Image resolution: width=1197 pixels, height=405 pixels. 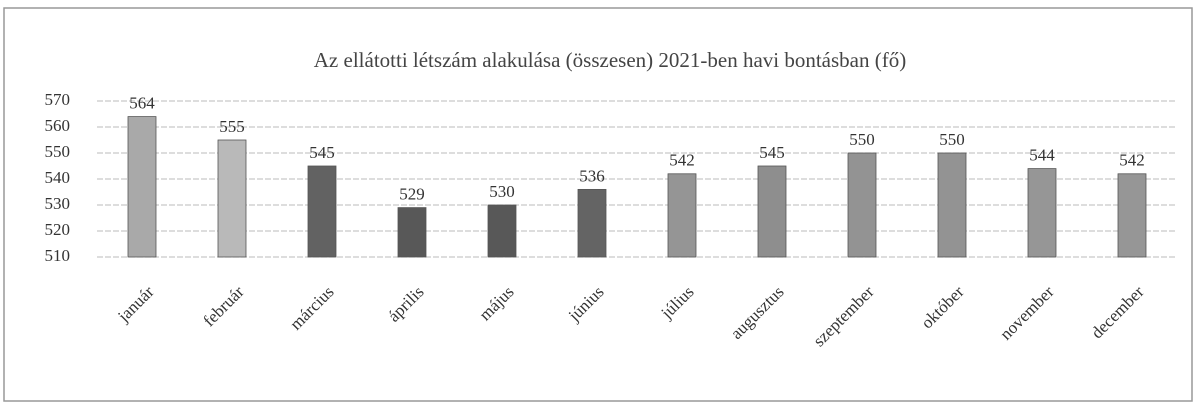 I want to click on y-tick-label: 540, so click(x=58, y=177).